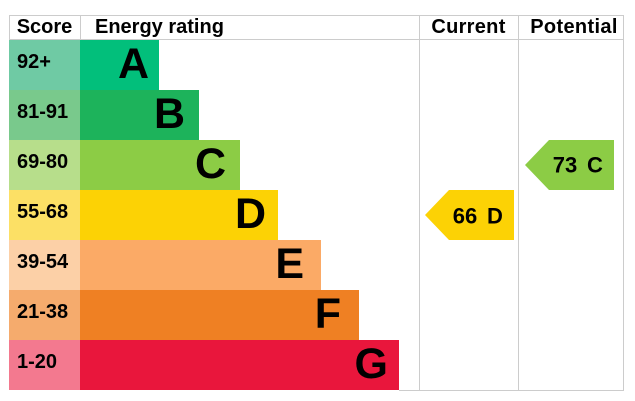 The image size is (635, 401). I want to click on svg-text: 66, so click(465, 216).